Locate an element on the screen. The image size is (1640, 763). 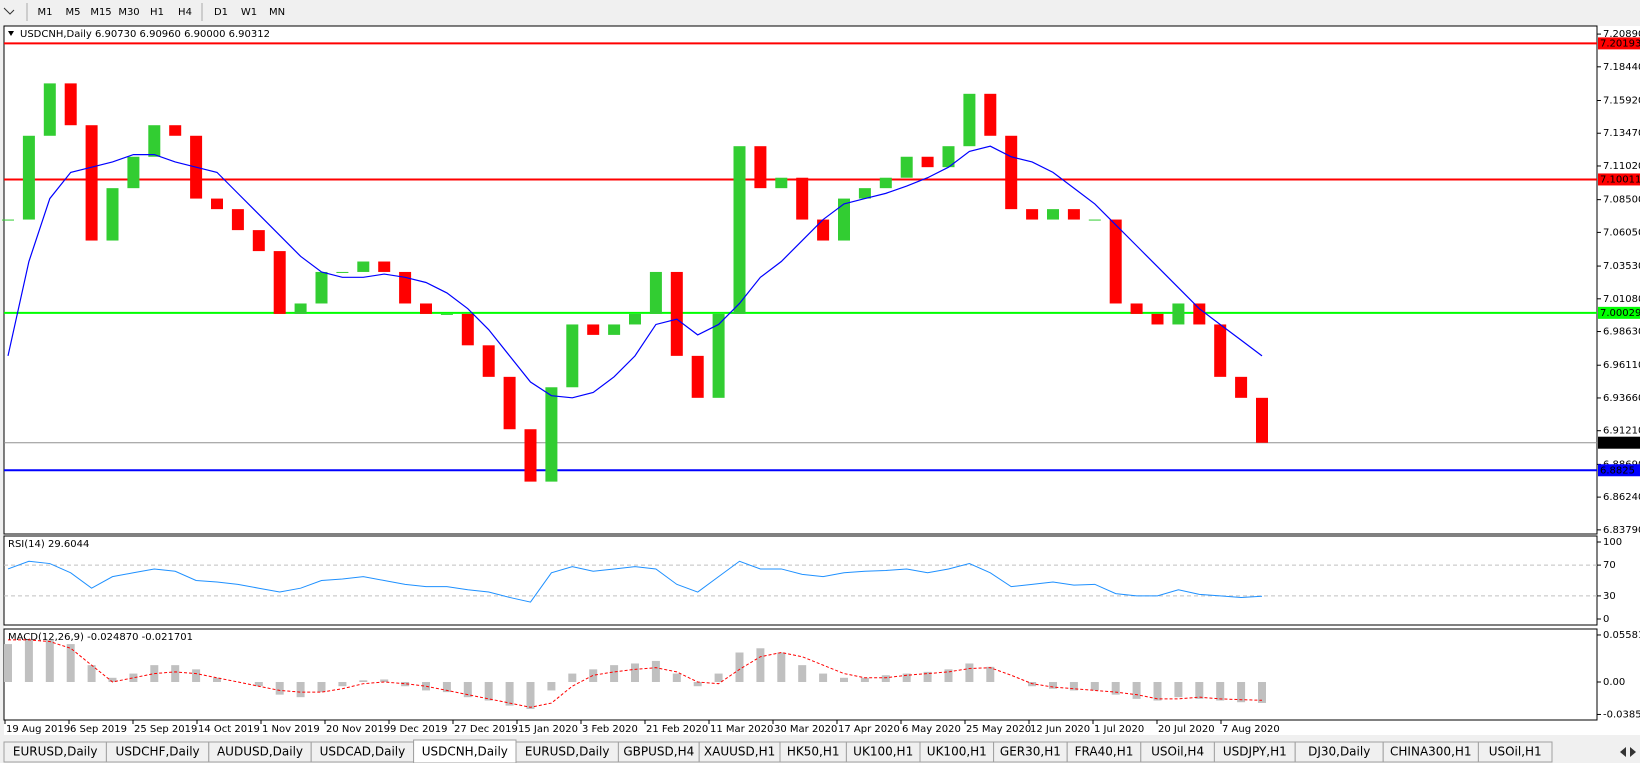
tab-label: DJ30,Daily is located at coordinates (1339, 752).